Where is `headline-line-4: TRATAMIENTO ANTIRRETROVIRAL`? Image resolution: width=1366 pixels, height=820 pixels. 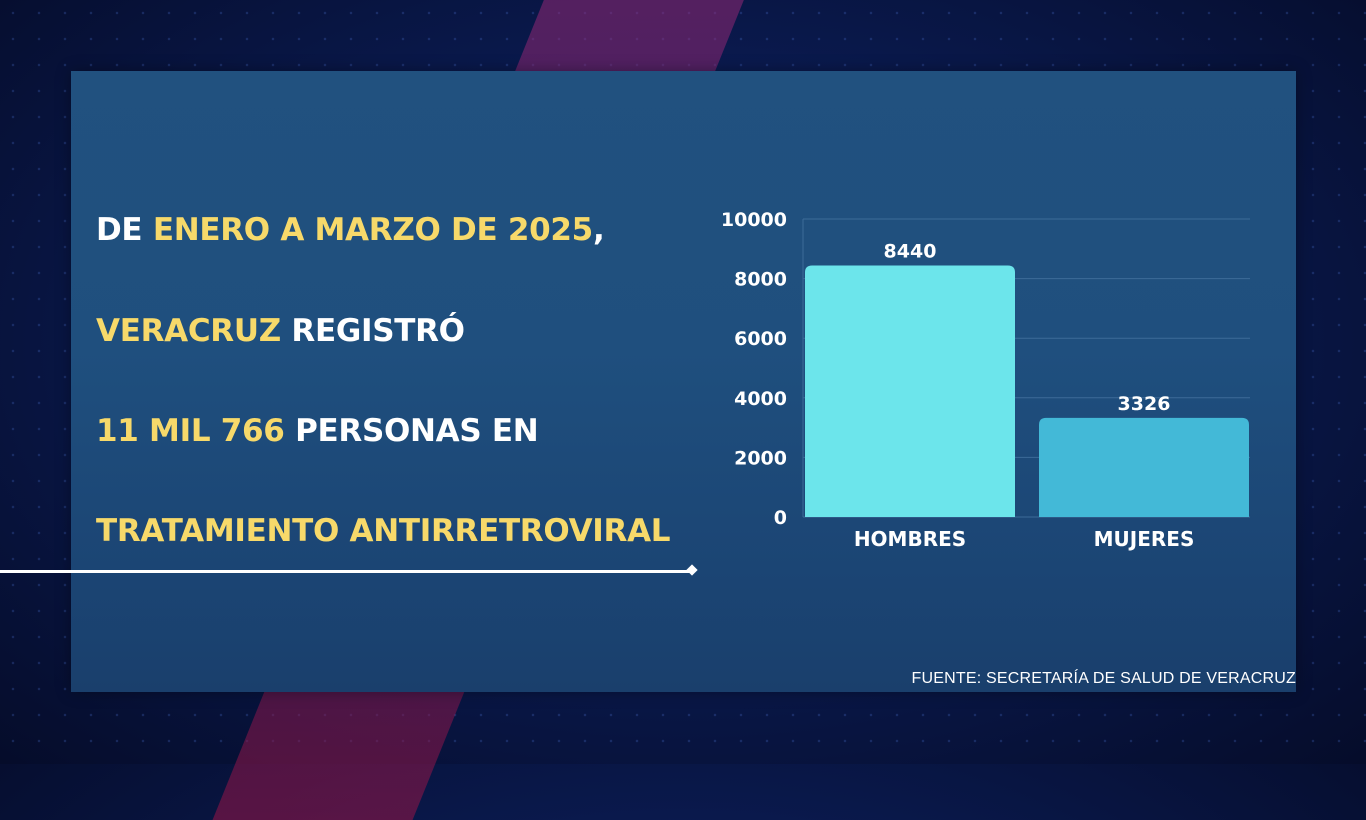
headline-line-4: TRATAMIENTO ANTIRRETROVIRAL is located at coordinates (383, 531).